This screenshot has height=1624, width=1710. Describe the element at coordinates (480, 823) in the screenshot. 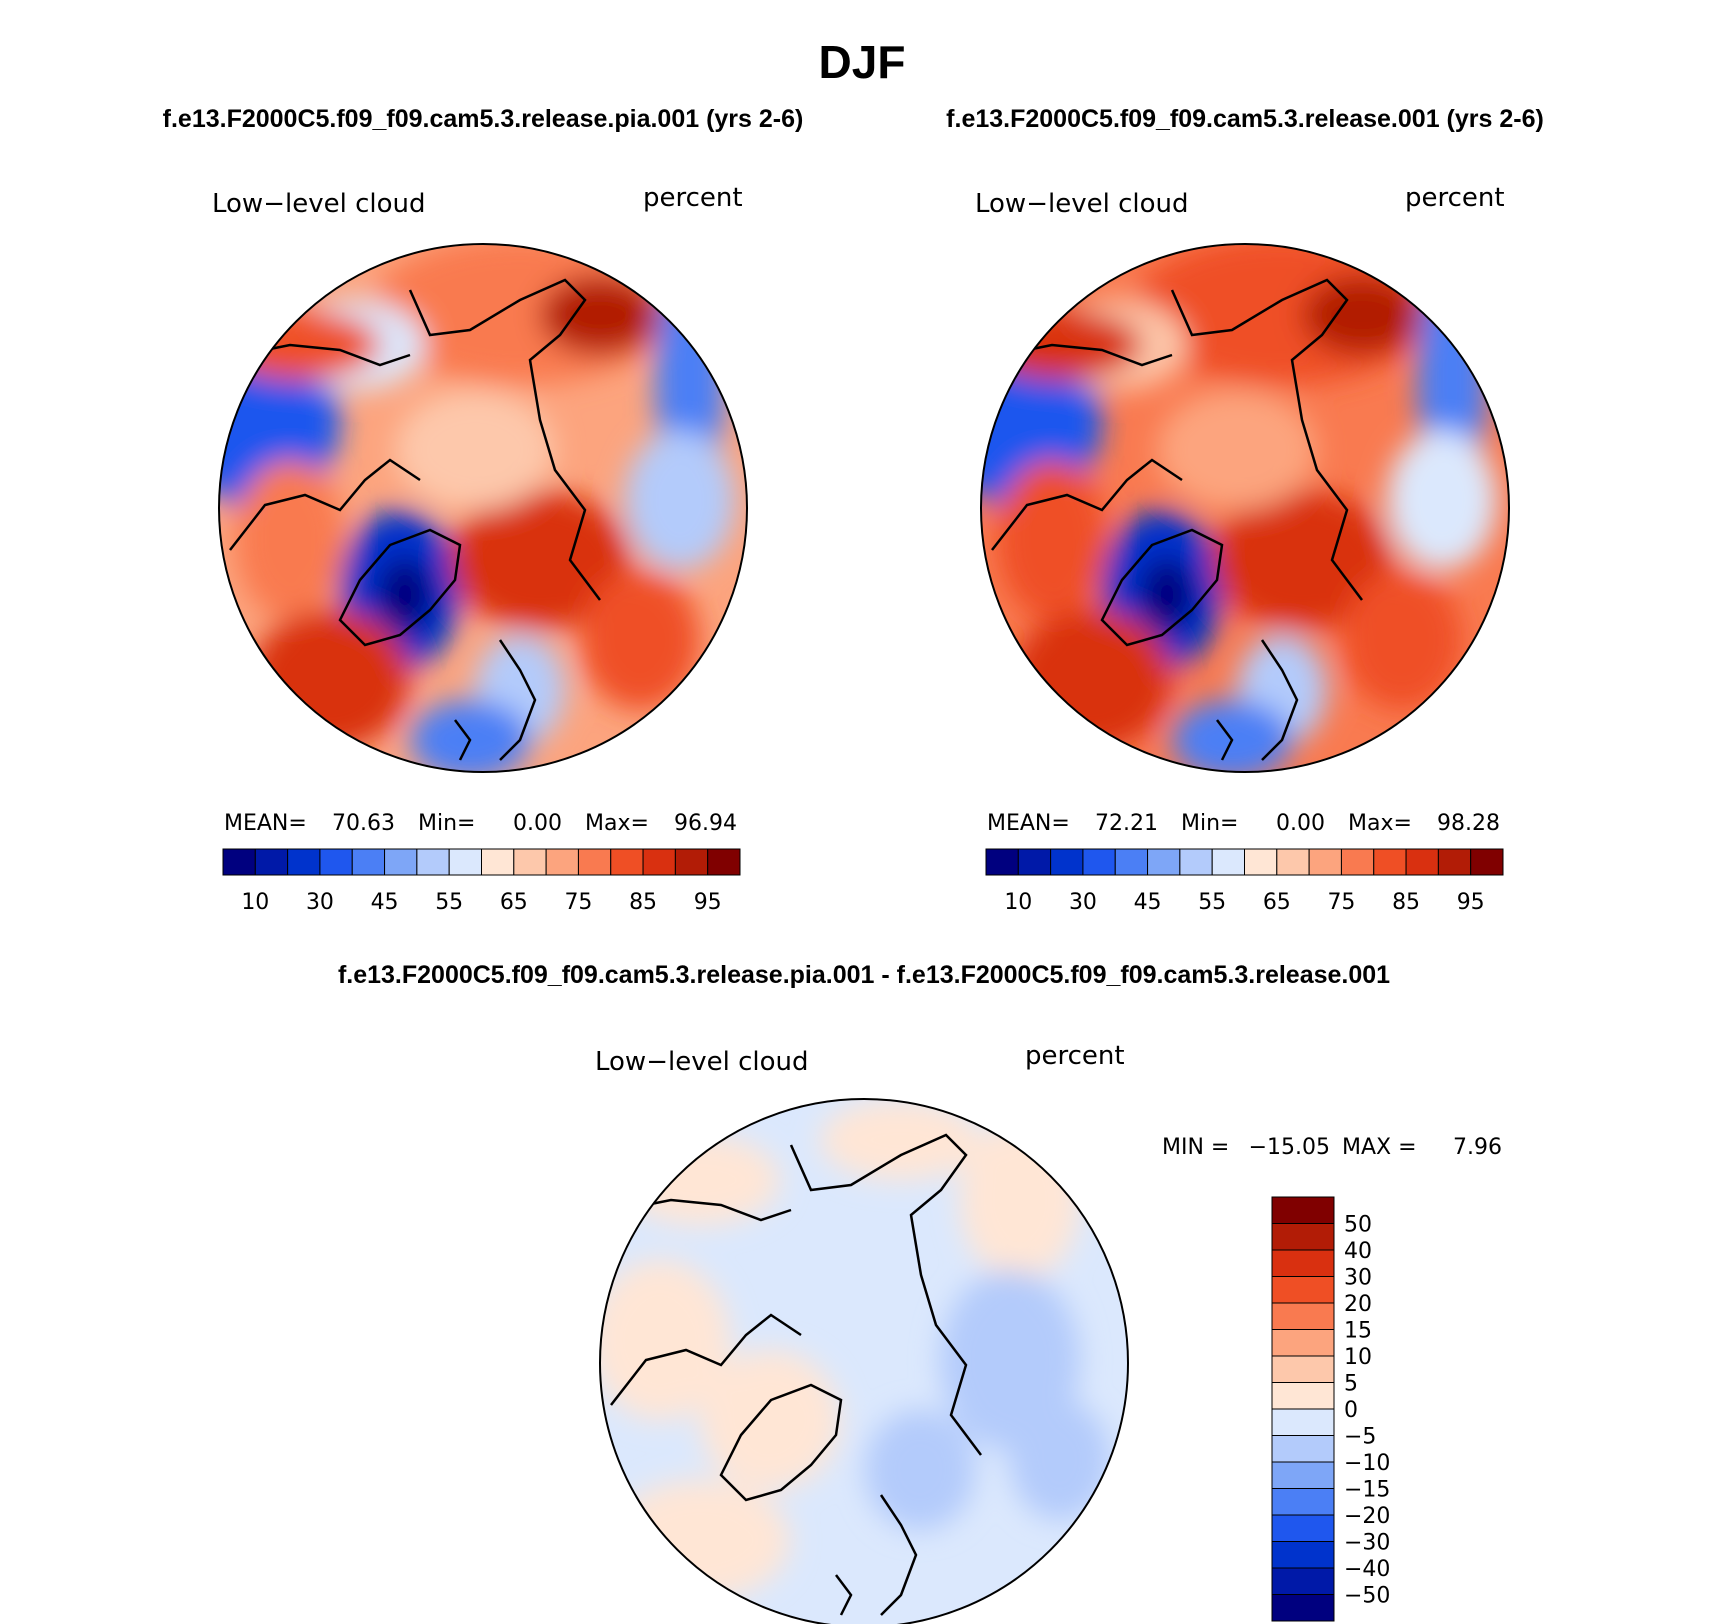

I see `panel-a-stats: MEAN= 70.63 Min= 0.00 Max= 96.94` at that location.